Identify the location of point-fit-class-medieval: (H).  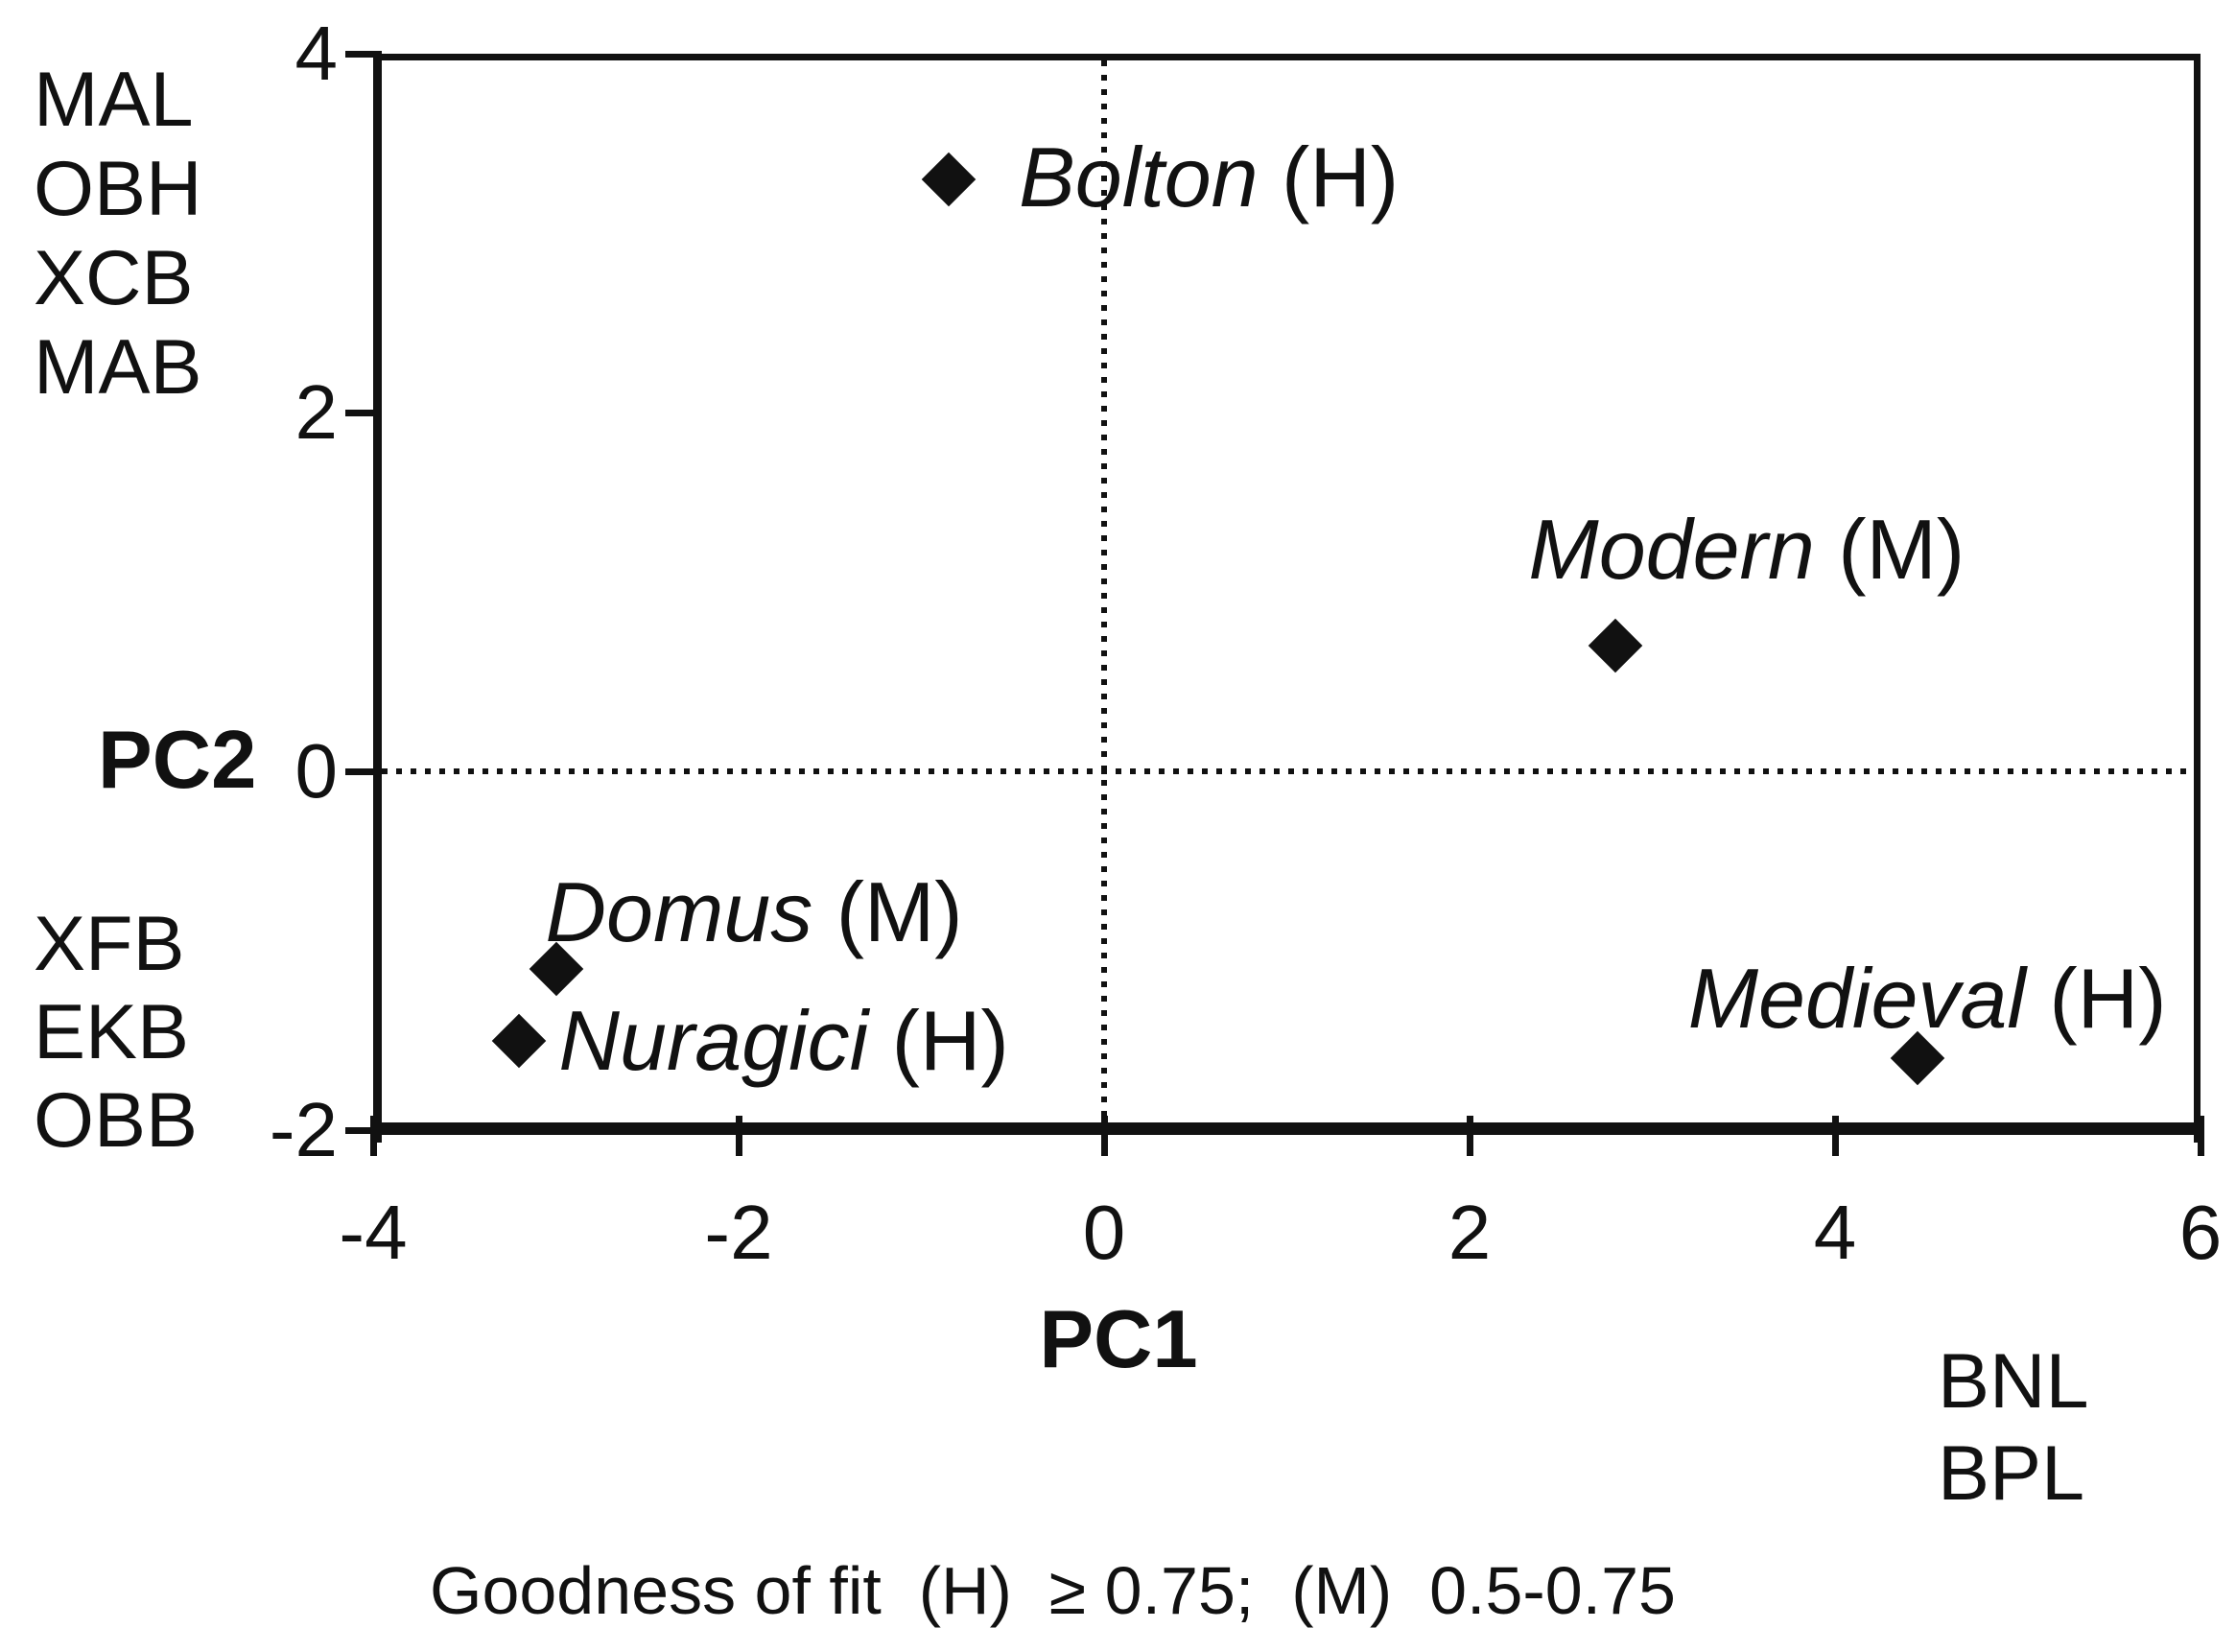
(2096, 999).